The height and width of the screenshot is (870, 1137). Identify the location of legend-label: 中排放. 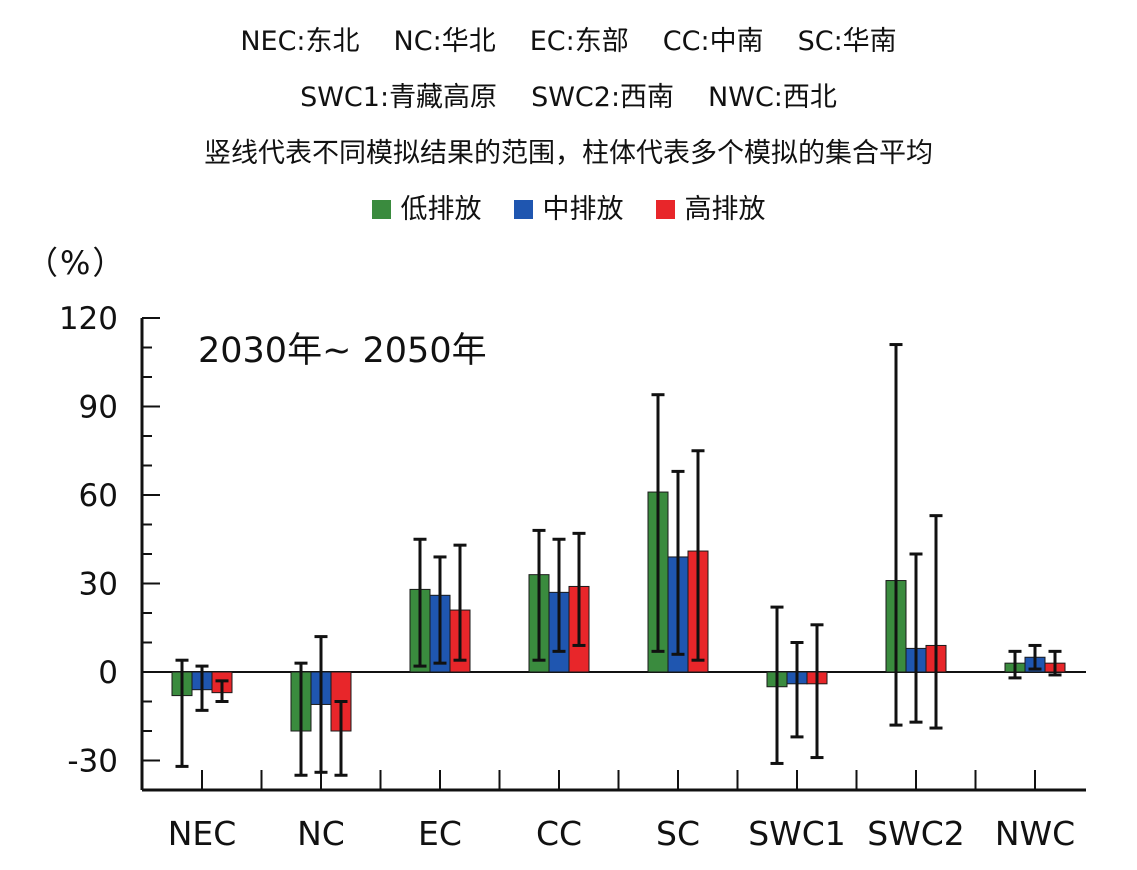
(583, 209).